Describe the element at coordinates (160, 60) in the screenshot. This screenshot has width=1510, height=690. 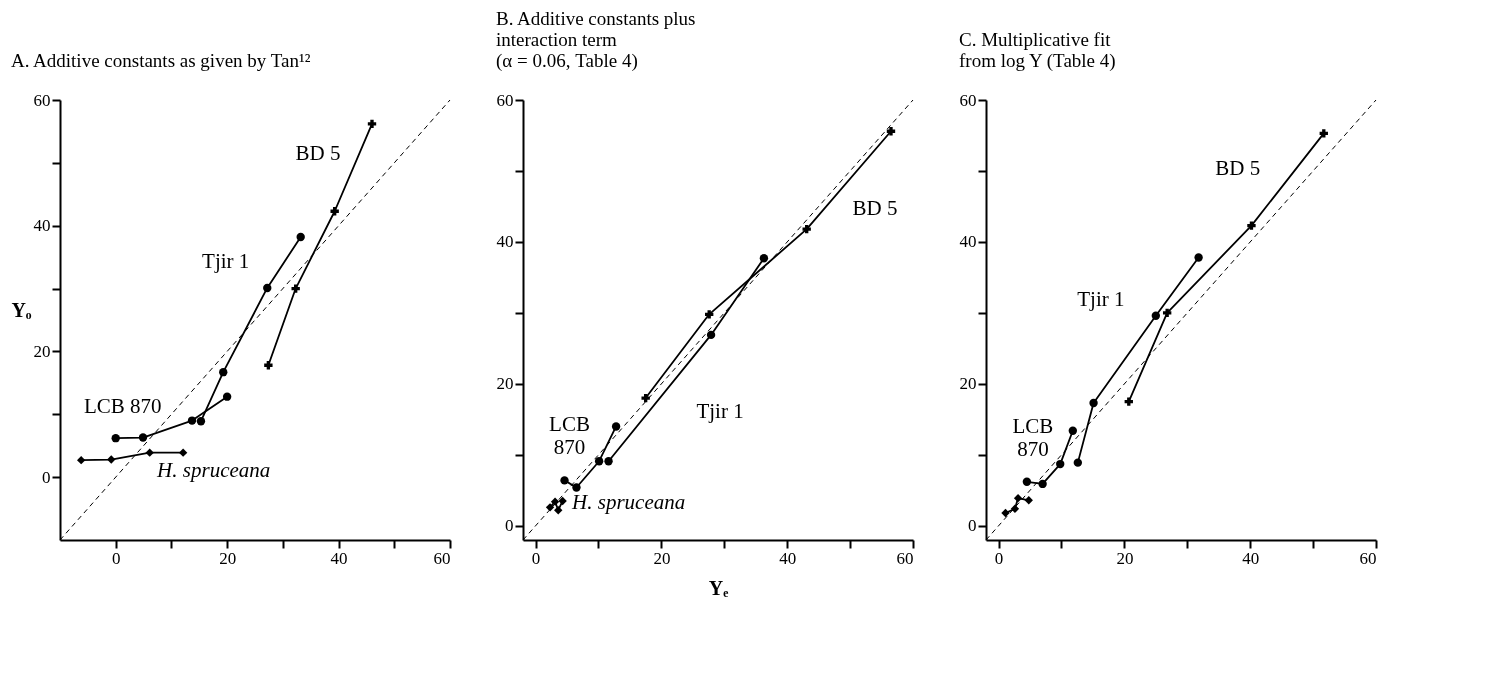
I see `chart-title: A. Additive constants as given by Tan¹²` at that location.